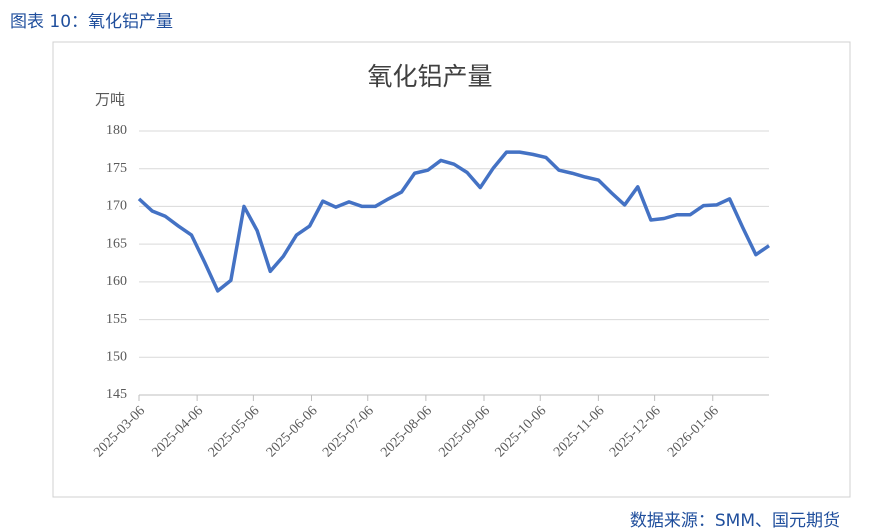  I want to click on y-tick-label: 155, so click(116, 319).